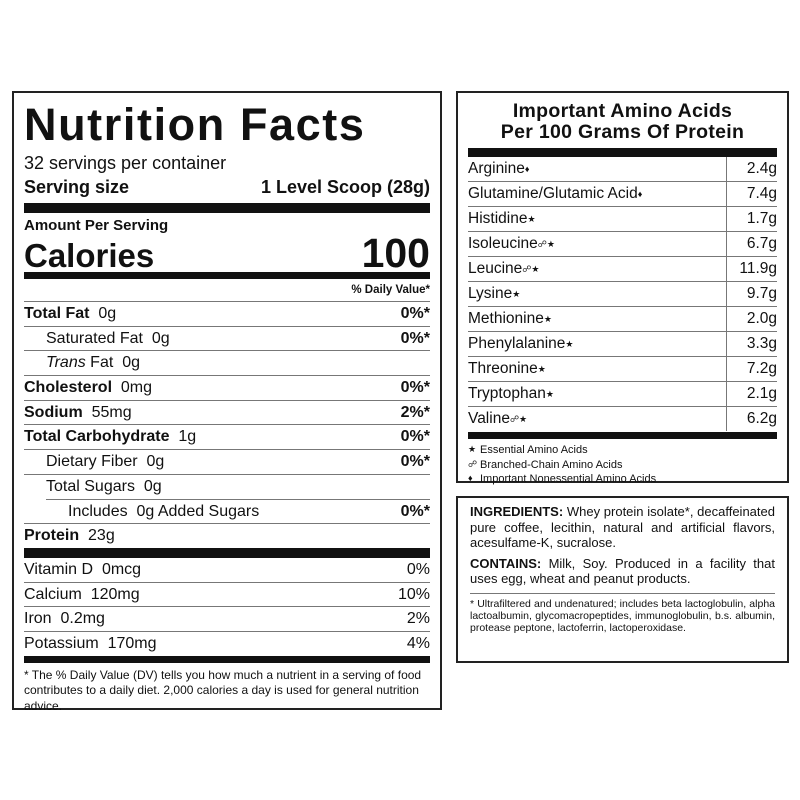 Image resolution: width=800 pixels, height=800 pixels. What do you see at coordinates (751, 194) in the screenshot?
I see `amino-amount: 7.4g` at bounding box center [751, 194].